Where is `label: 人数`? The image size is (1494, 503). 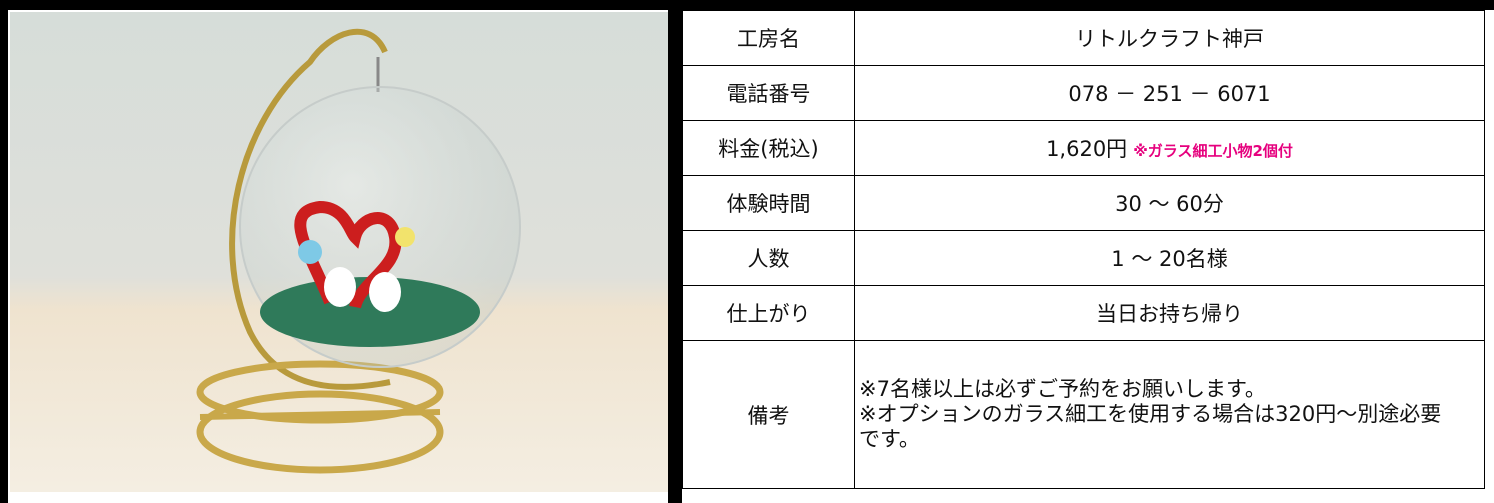
label: 人数 is located at coordinates (768, 258).